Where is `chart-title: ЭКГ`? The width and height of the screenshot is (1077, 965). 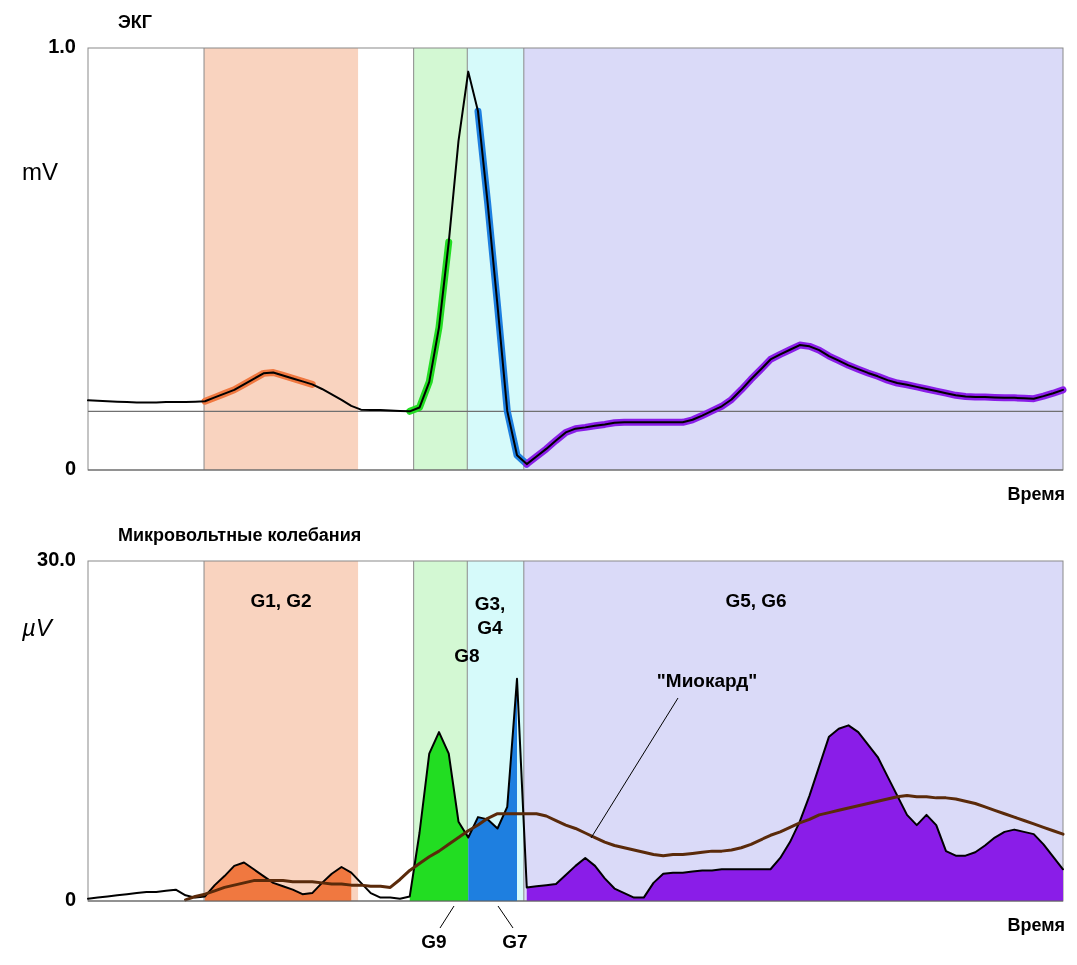
chart-title: ЭКГ is located at coordinates (135, 22).